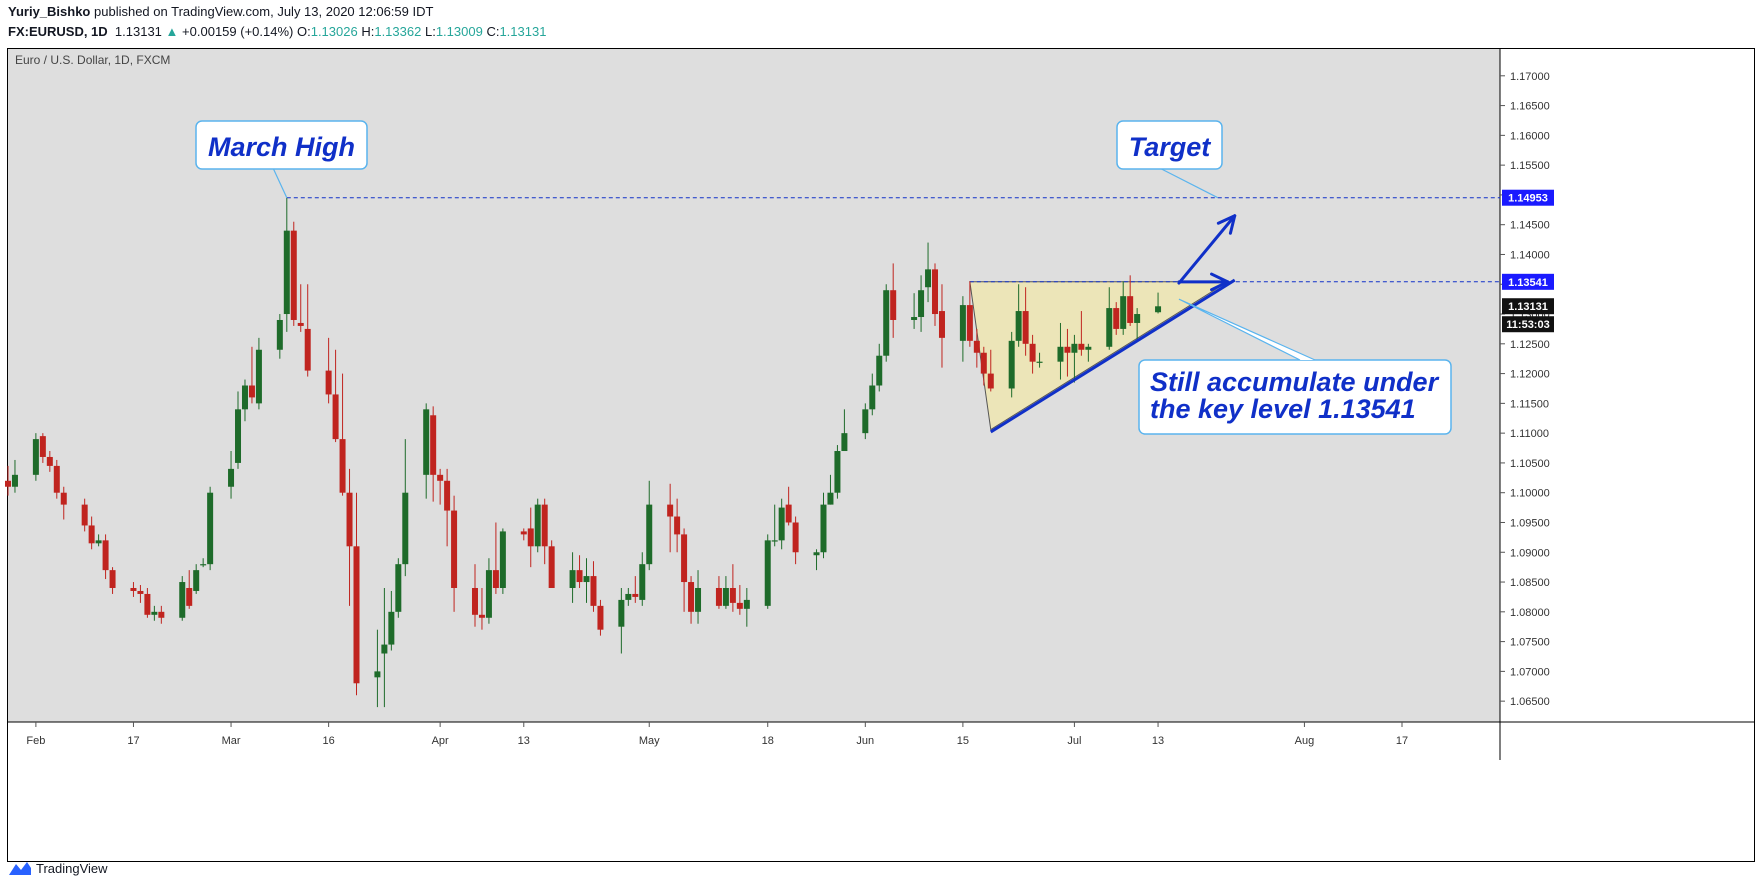 The image size is (1763, 885). I want to click on callout-march-high-text: March High, so click(281, 147).